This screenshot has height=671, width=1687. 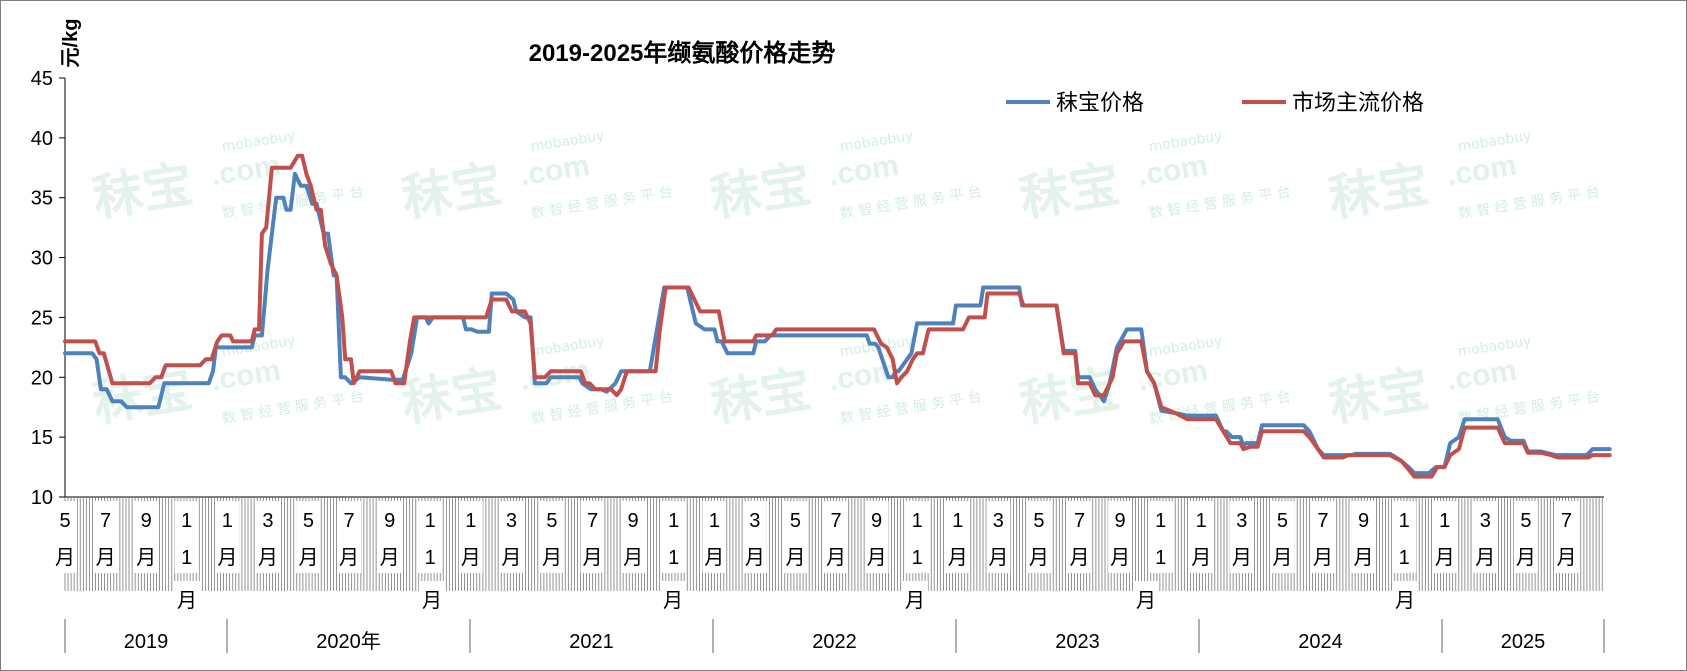 What do you see at coordinates (834, 642) in the screenshot?
I see `x-year-label: 2022` at bounding box center [834, 642].